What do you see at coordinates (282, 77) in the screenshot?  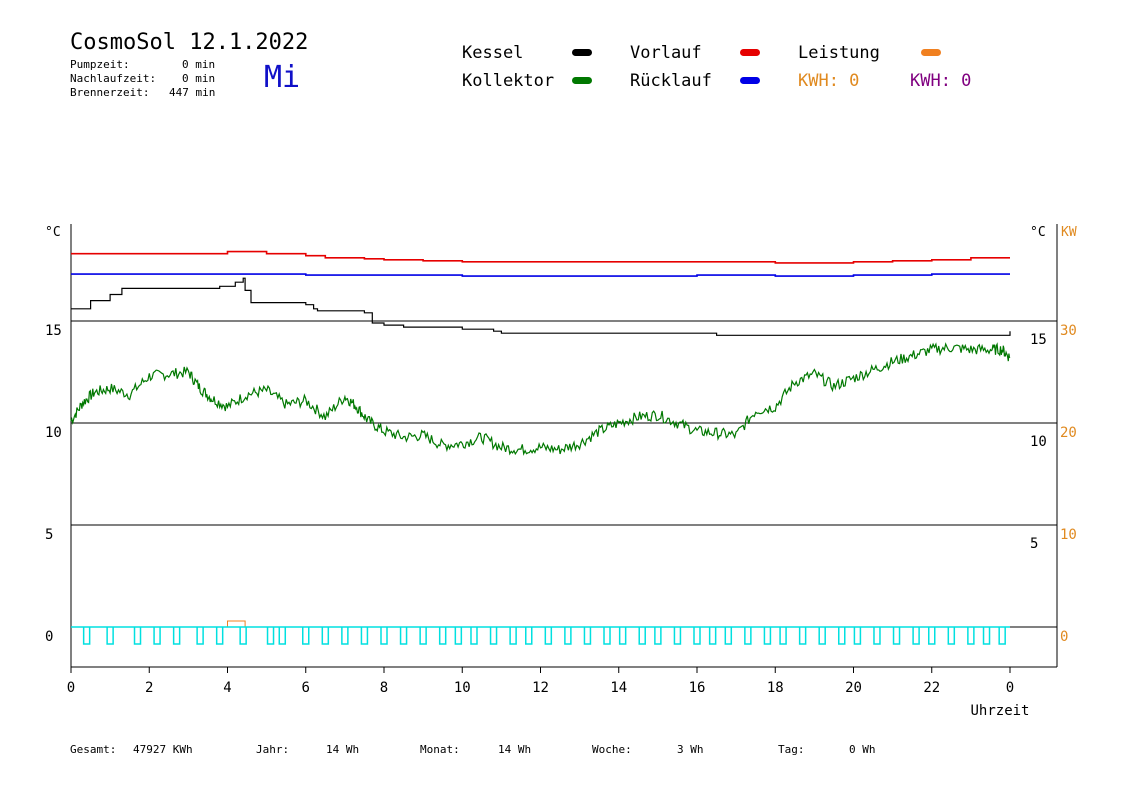 I see `weekday-label: Mi` at bounding box center [282, 77].